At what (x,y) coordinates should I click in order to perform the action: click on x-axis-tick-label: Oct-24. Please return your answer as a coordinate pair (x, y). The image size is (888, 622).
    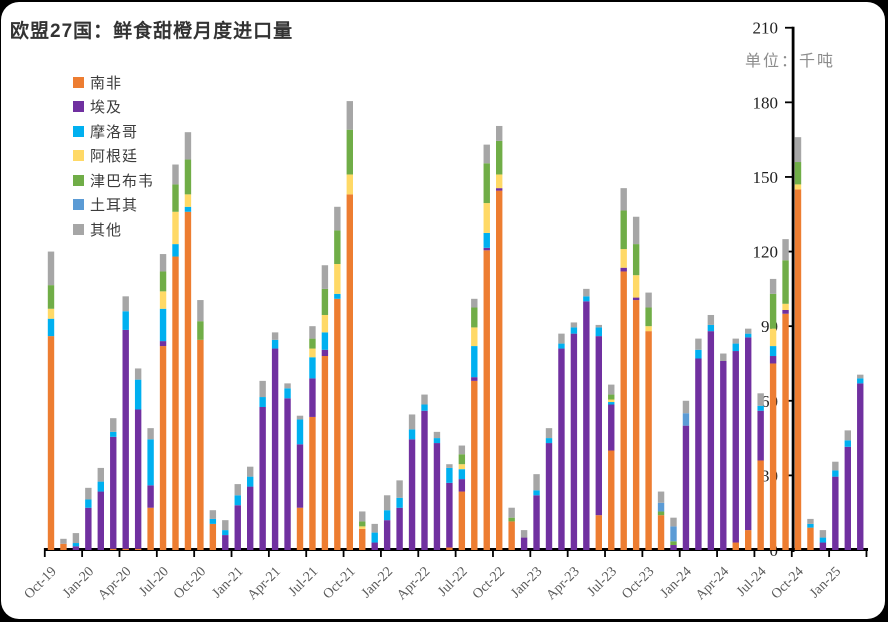
    Looking at the image, I should click on (788, 583).